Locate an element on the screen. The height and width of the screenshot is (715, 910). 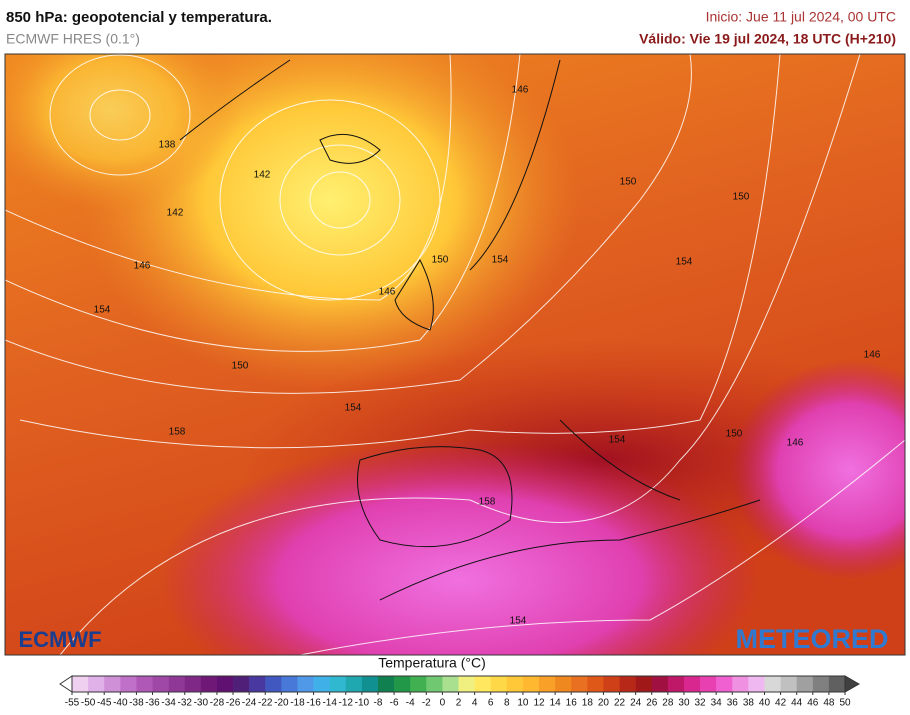
legend-tick-label: 0 is located at coordinates (443, 703).